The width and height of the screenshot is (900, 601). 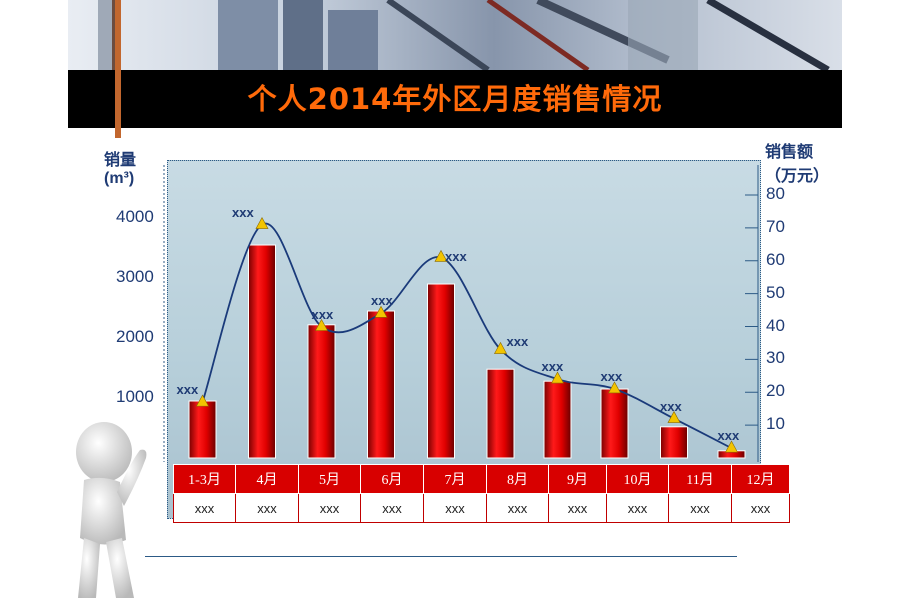 I want to click on chart-title: 个人2014年外区月度销售情况, so click(x=455, y=99).